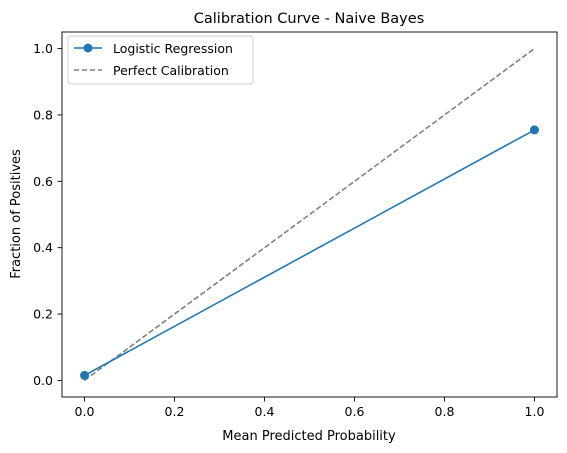  I want to click on legend-box, so click(160, 60).